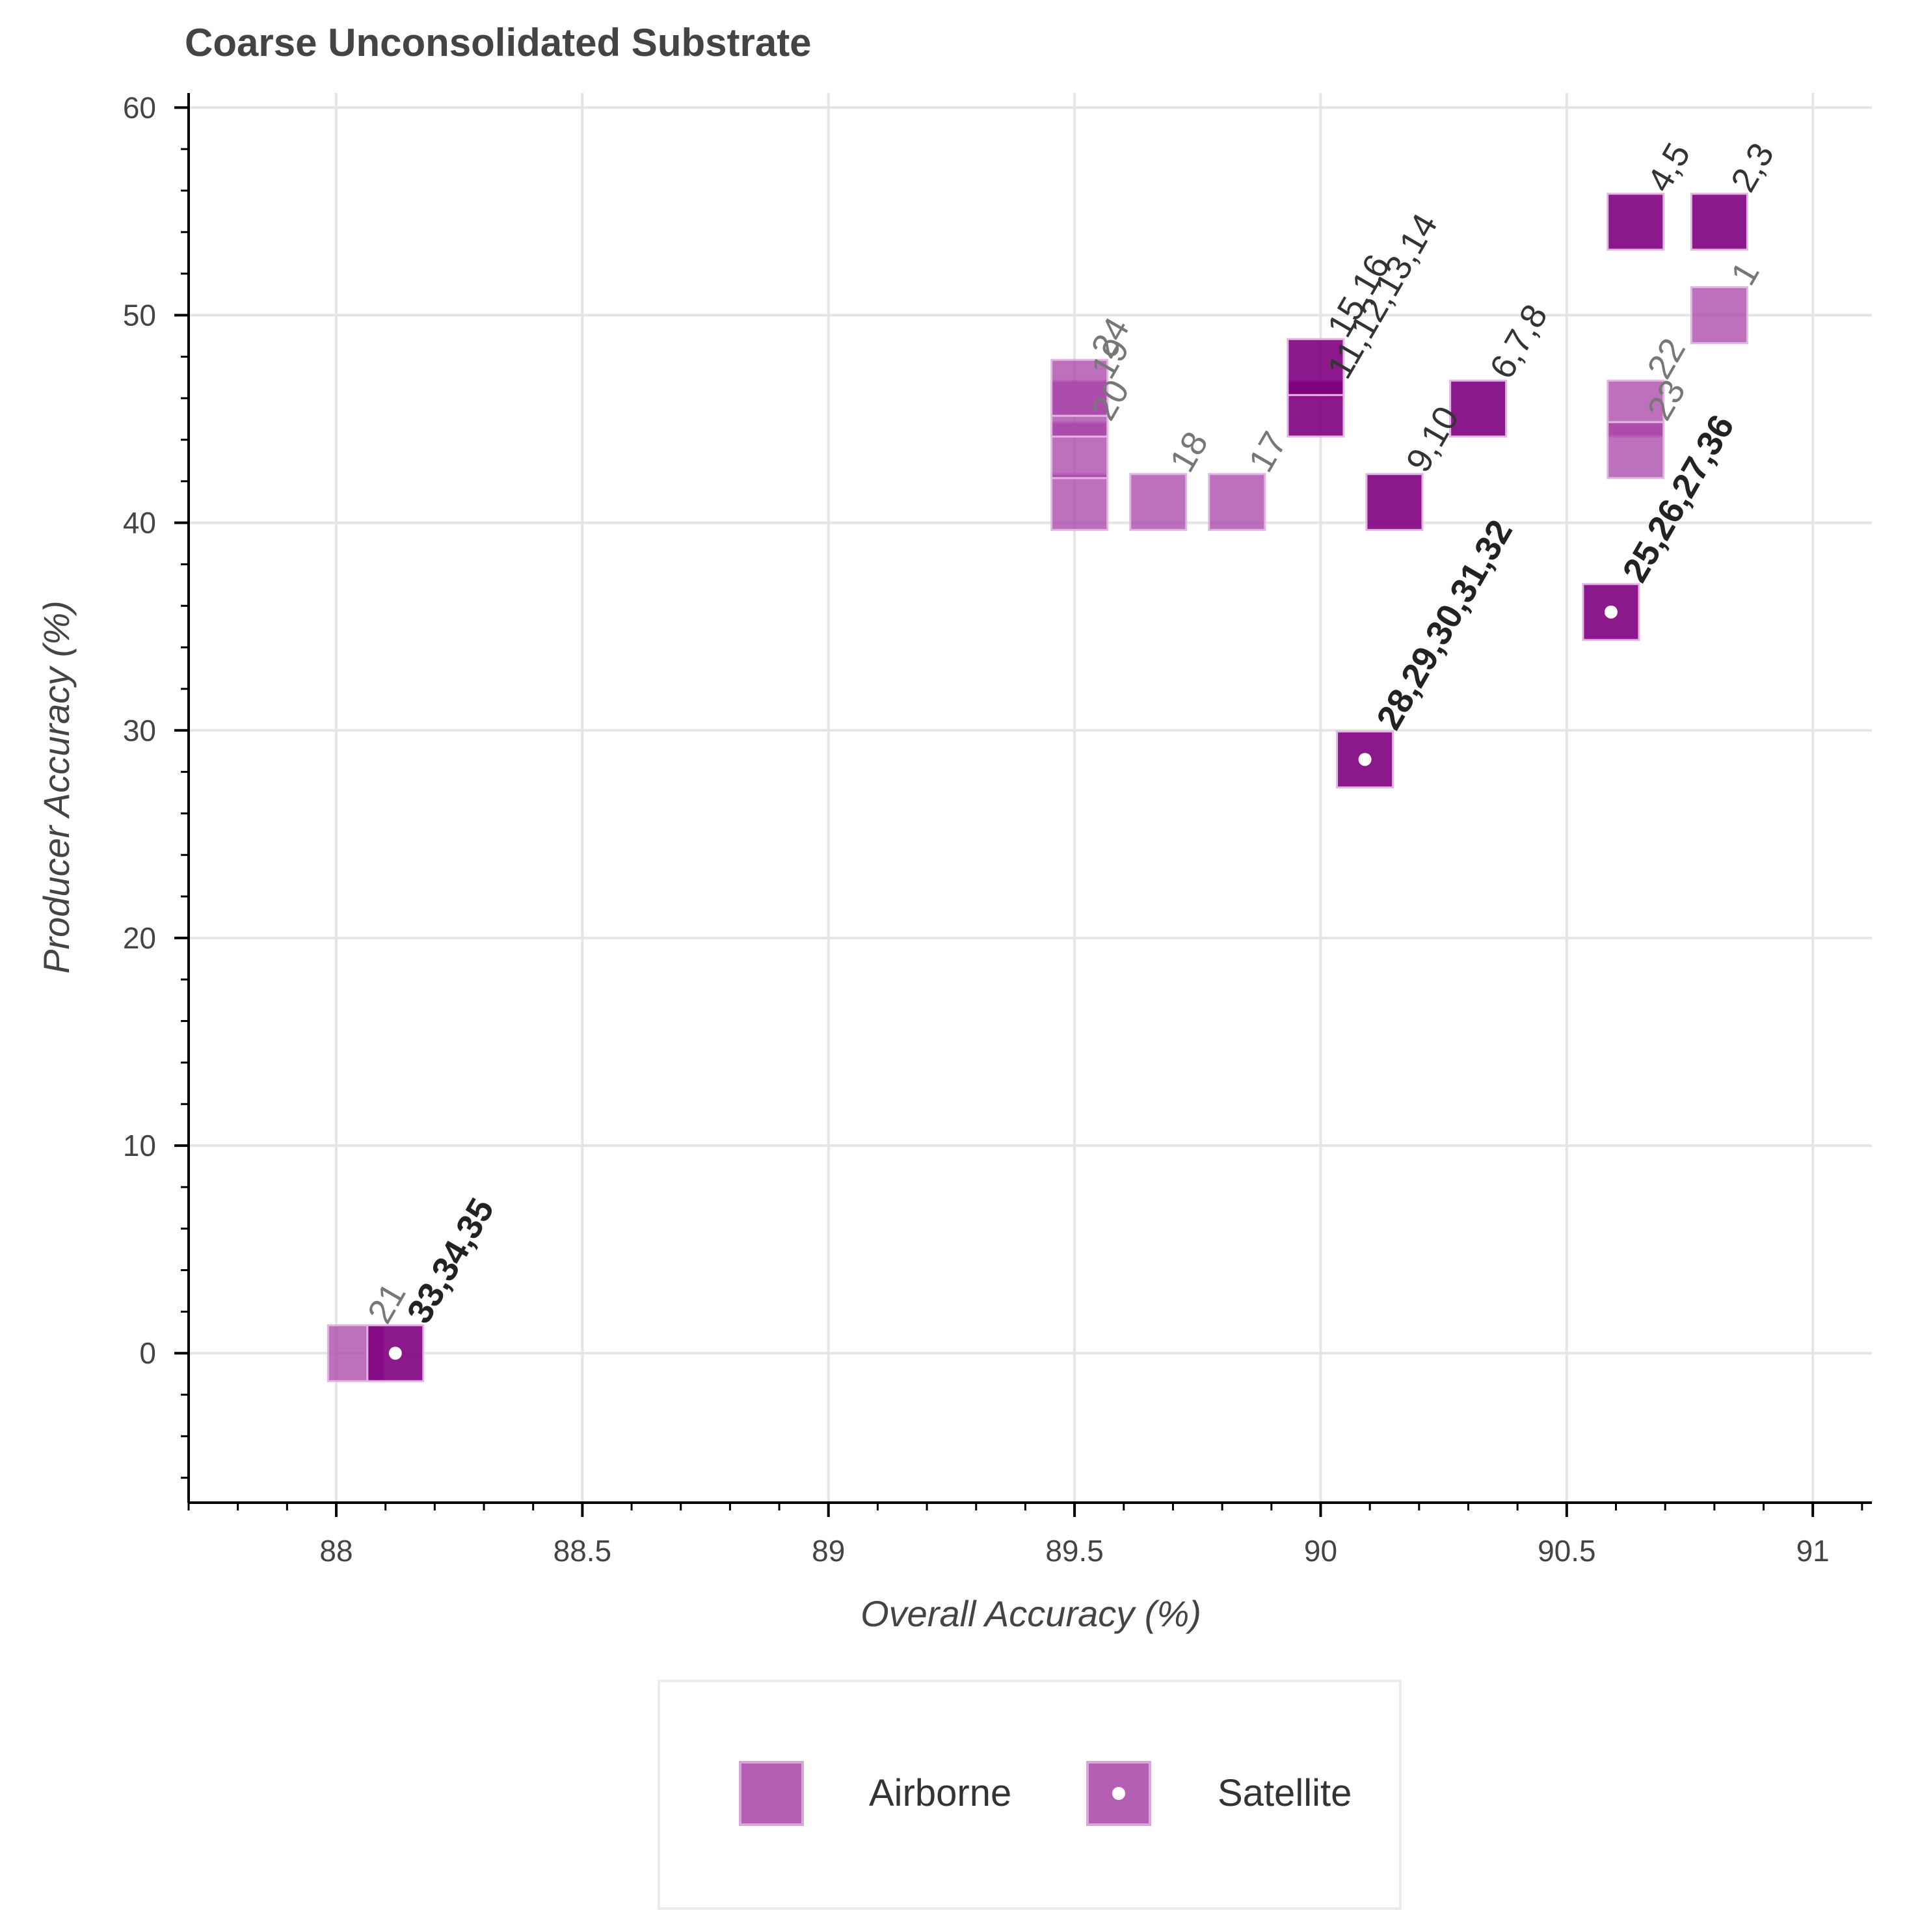  What do you see at coordinates (1189, 452) in the screenshot?
I see `point-label: 18` at bounding box center [1189, 452].